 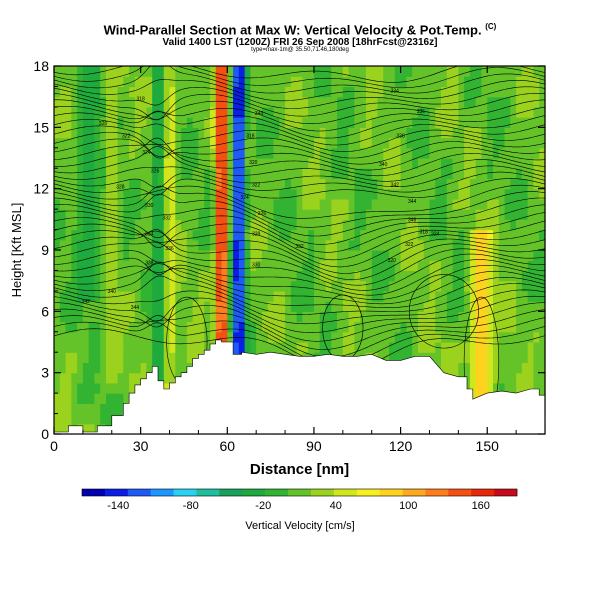 I want to click on theta-contour-label: 322, so click(x=126, y=137).